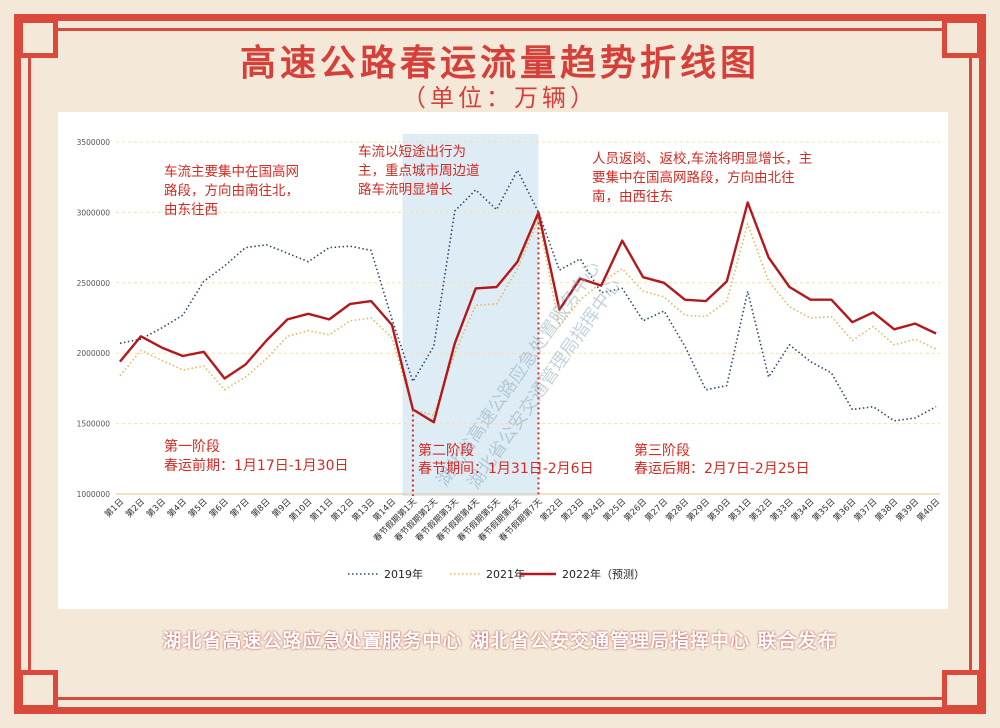  What do you see at coordinates (603, 574) in the screenshot?
I see `legend-label: 2022年（预测）` at bounding box center [603, 574].